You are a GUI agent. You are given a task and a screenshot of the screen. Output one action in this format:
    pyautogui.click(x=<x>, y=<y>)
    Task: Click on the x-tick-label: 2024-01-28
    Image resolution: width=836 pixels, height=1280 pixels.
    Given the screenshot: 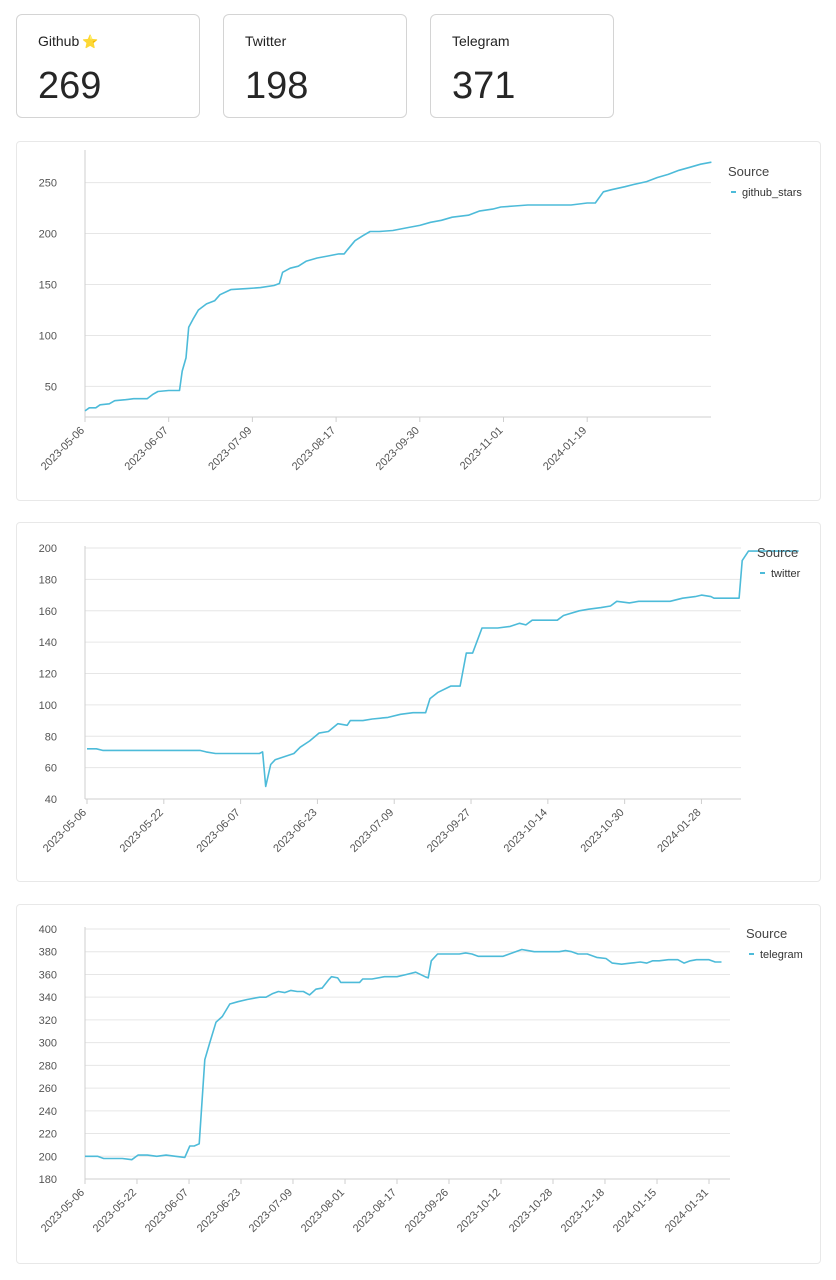 What is the action you would take?
    pyautogui.click(x=679, y=831)
    